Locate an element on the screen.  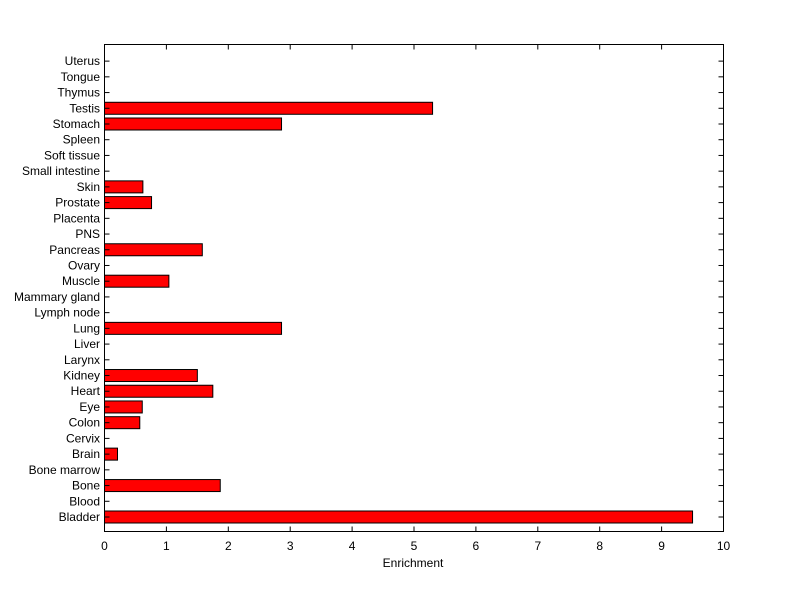
y-tick-label: Ovary is located at coordinates (84, 265).